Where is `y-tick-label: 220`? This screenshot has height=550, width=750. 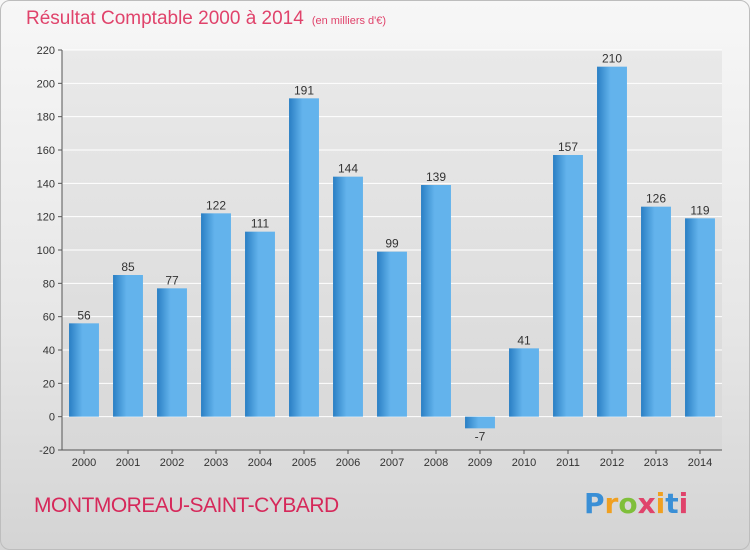
y-tick-label: 220 is located at coordinates (46, 51).